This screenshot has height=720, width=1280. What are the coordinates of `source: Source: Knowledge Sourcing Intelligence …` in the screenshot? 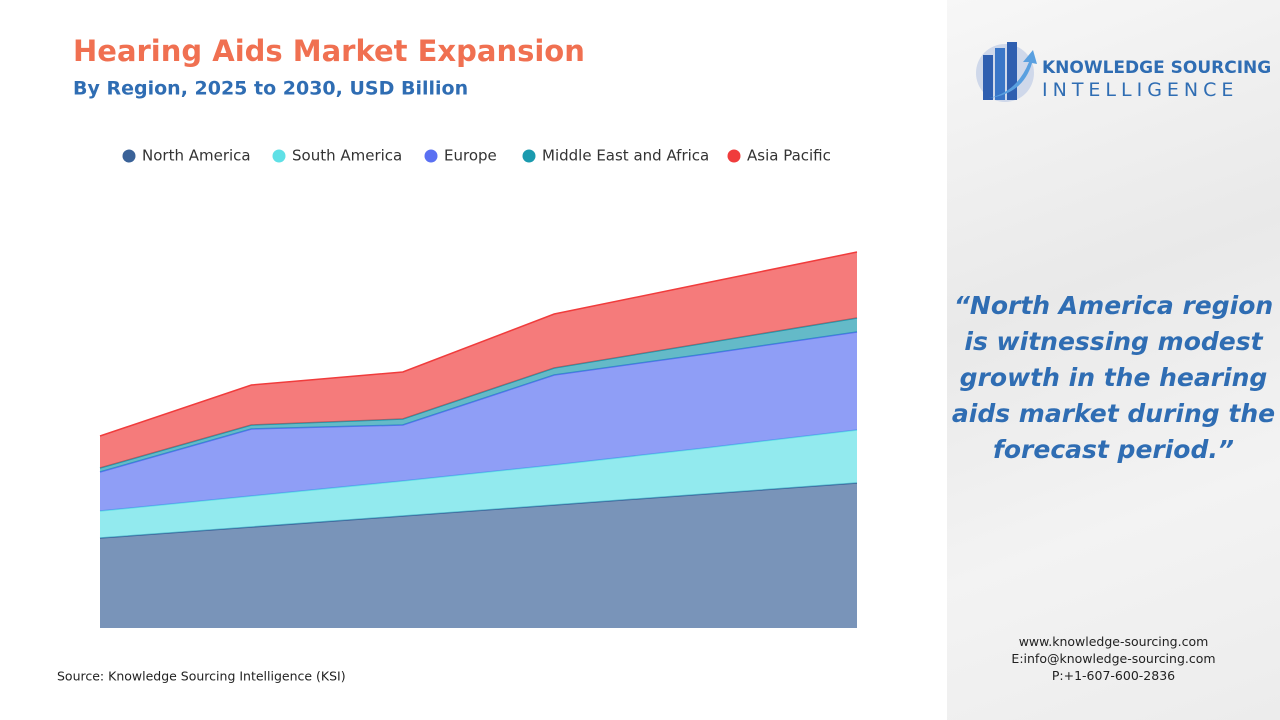 It's located at (201, 676).